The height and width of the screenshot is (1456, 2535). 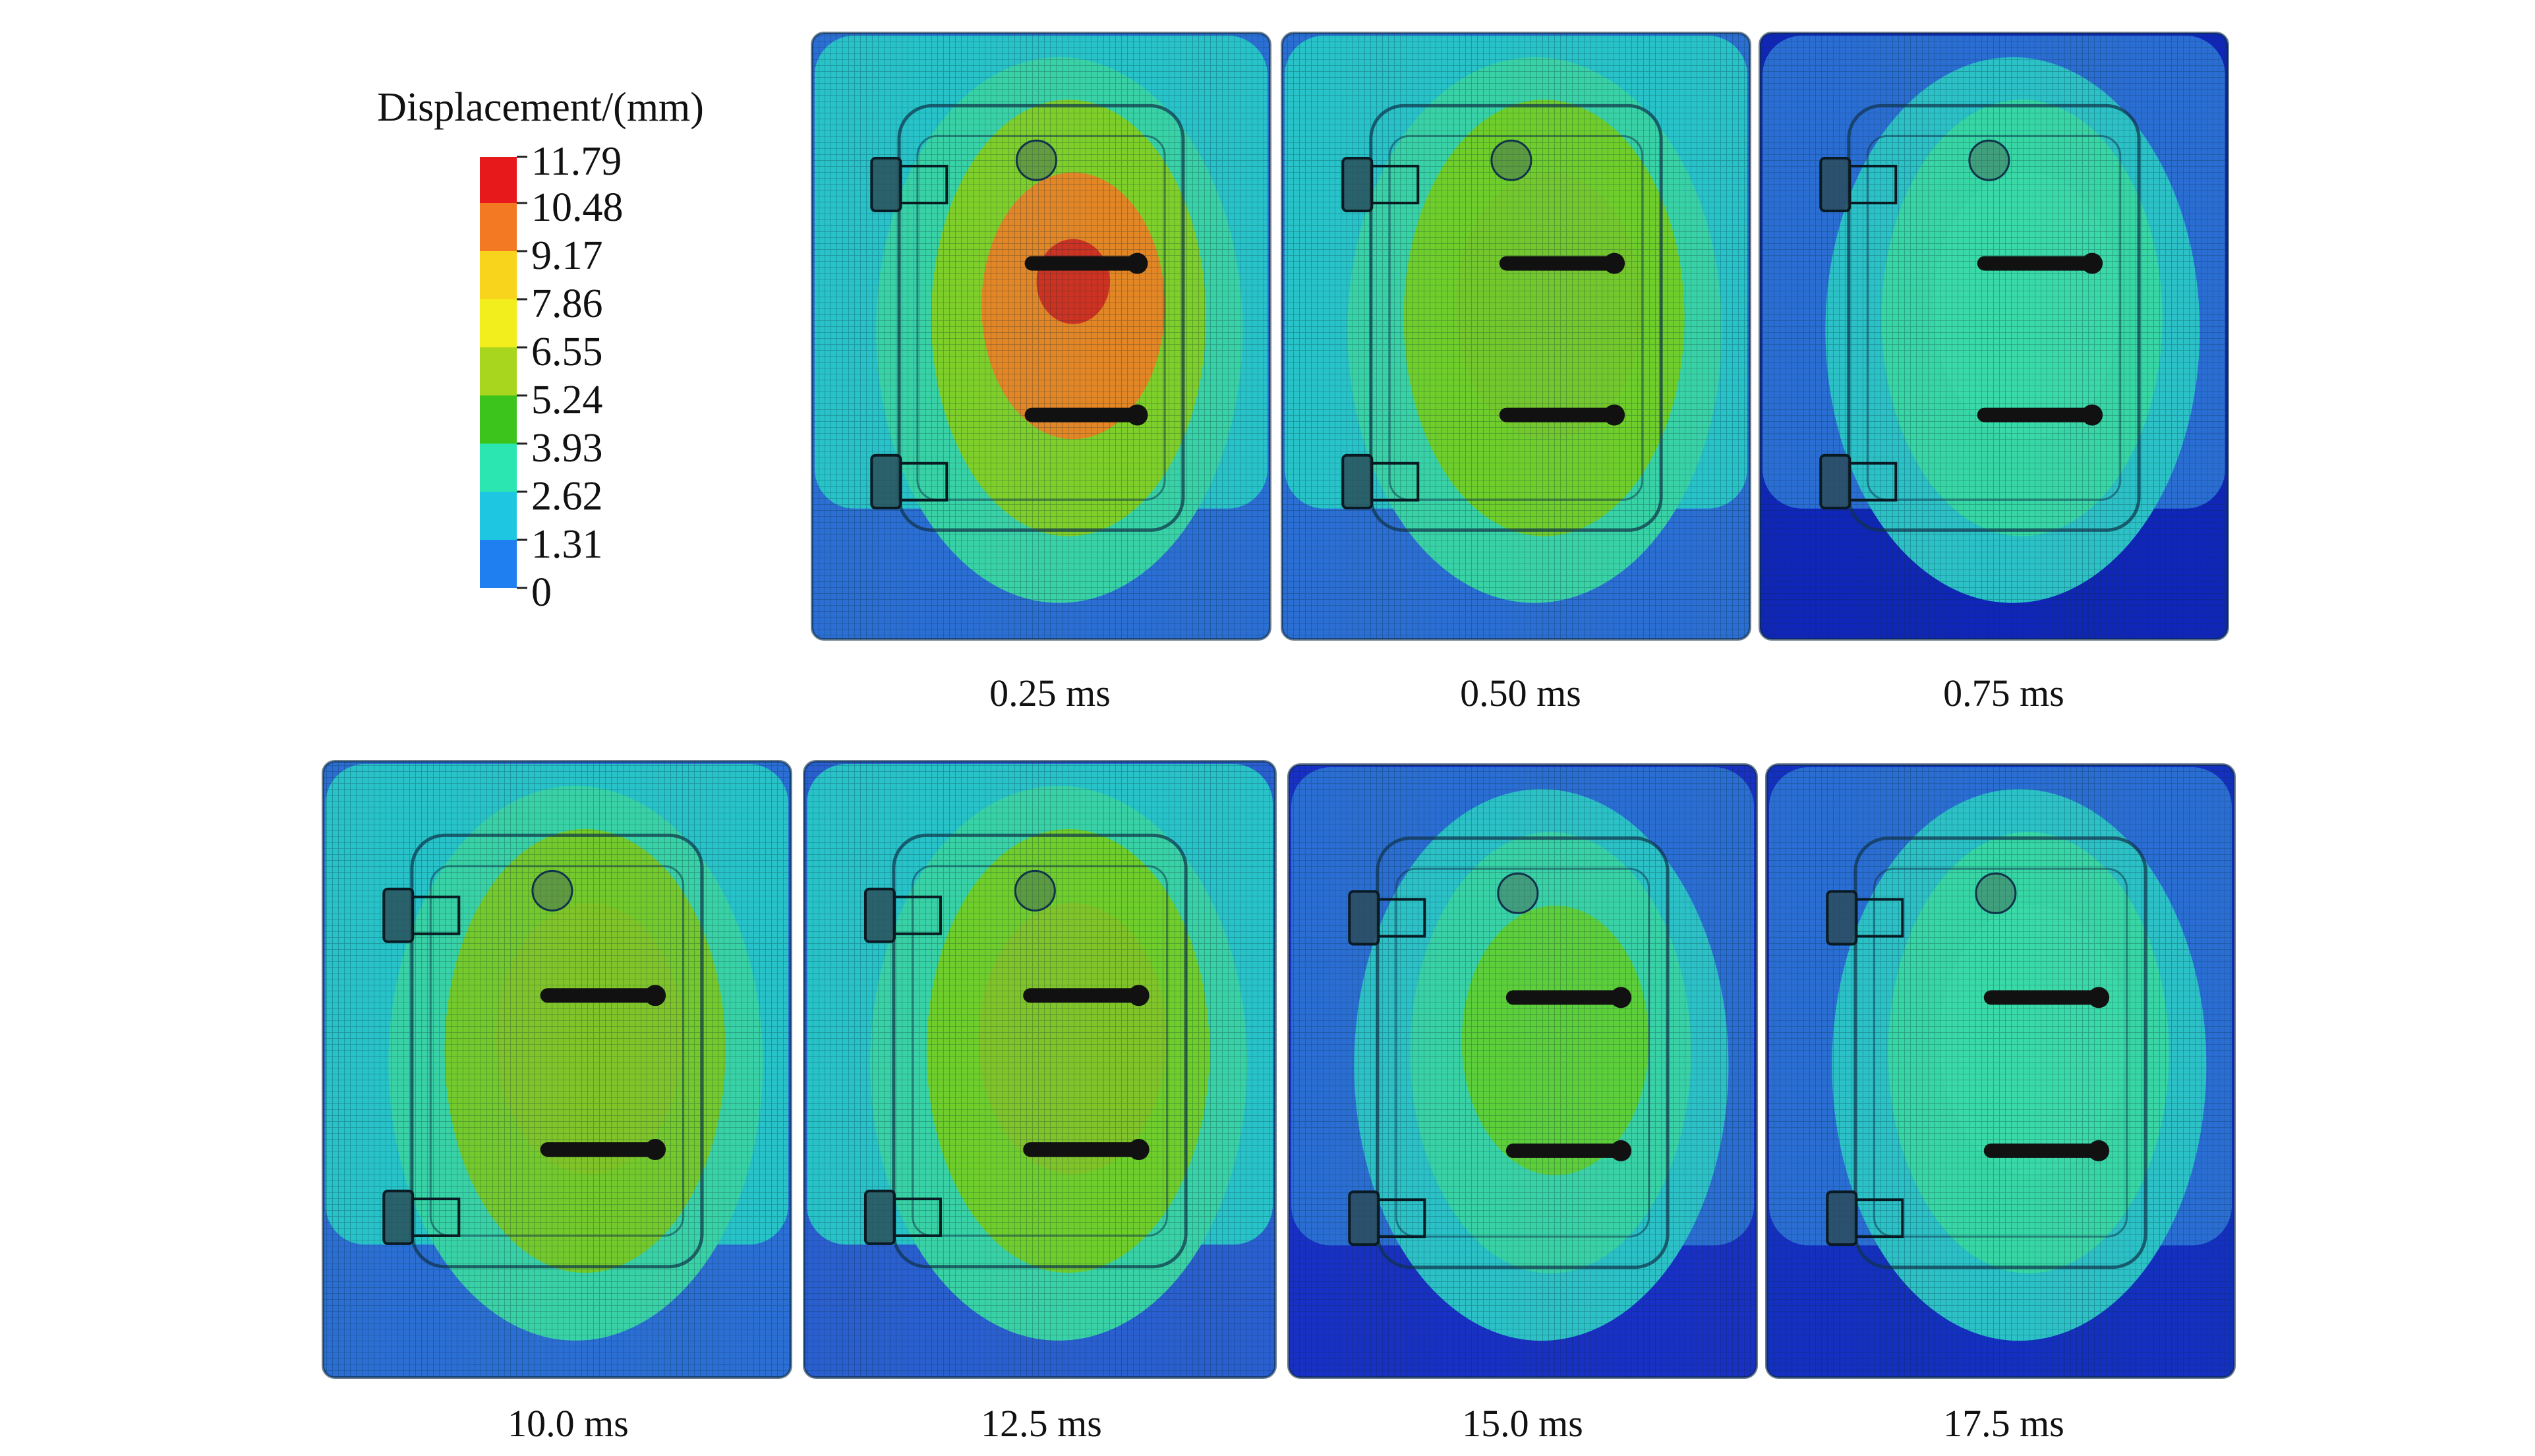 What do you see at coordinates (540, 108) in the screenshot?
I see `legend-title: Displacement/(mm)` at bounding box center [540, 108].